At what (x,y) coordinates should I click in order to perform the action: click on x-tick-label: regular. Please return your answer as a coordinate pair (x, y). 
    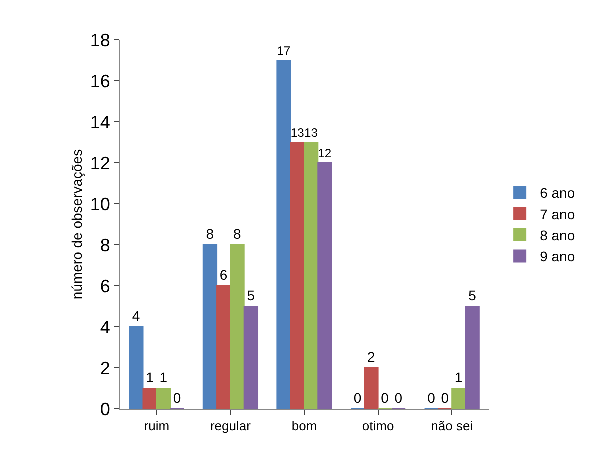
    Looking at the image, I should click on (231, 426).